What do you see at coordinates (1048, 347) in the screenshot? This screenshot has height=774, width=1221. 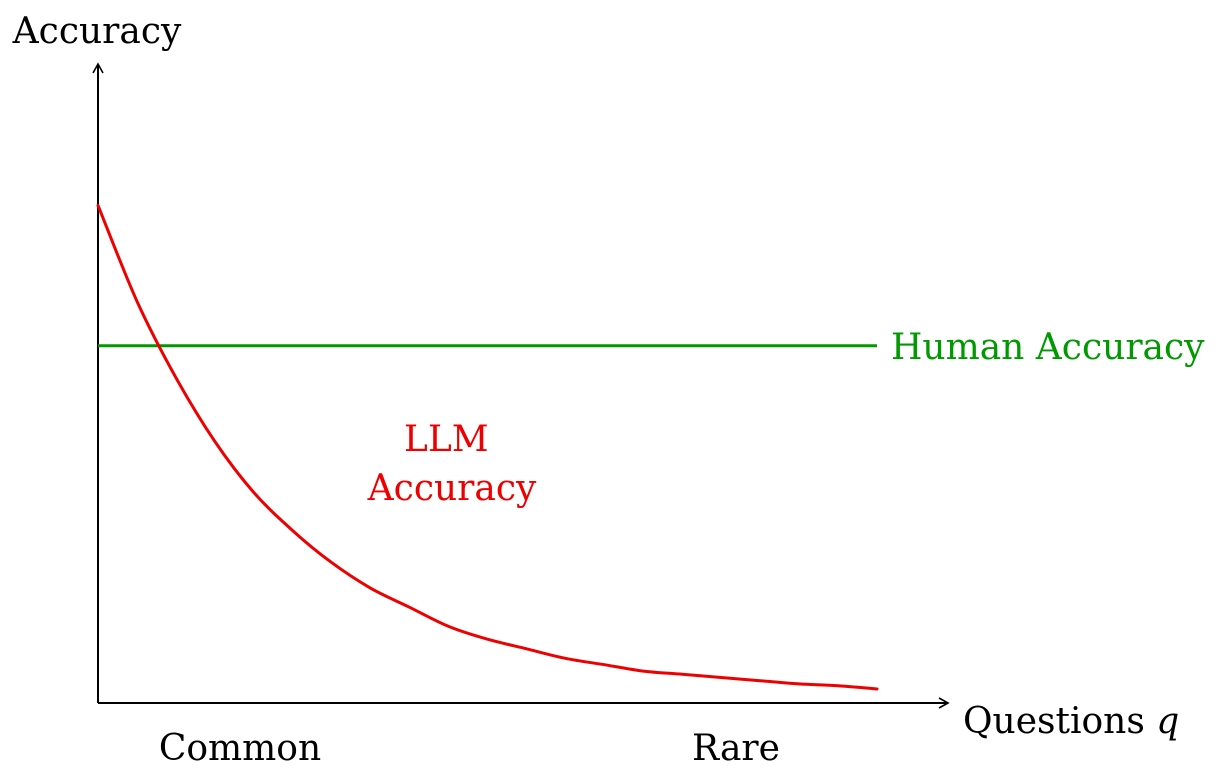 I see `human-accuracy-label: Human Accuracy` at bounding box center [1048, 347].